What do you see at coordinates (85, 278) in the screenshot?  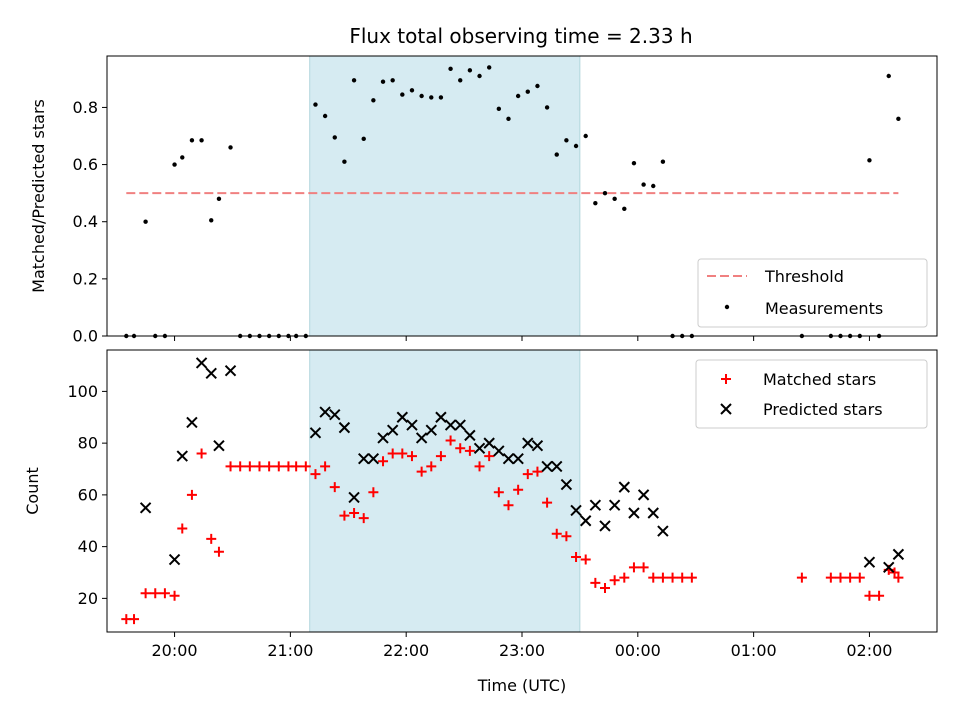 I see `top-ytick-label: 0.2` at bounding box center [85, 278].